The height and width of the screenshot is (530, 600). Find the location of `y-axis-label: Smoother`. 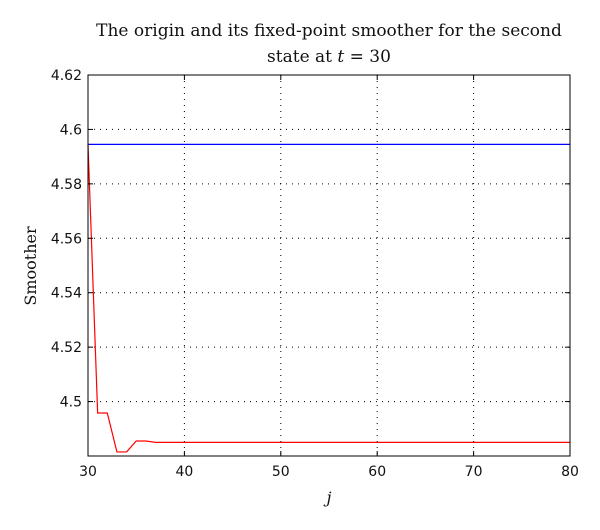

y-axis-label: Smoother is located at coordinates (30, 266).